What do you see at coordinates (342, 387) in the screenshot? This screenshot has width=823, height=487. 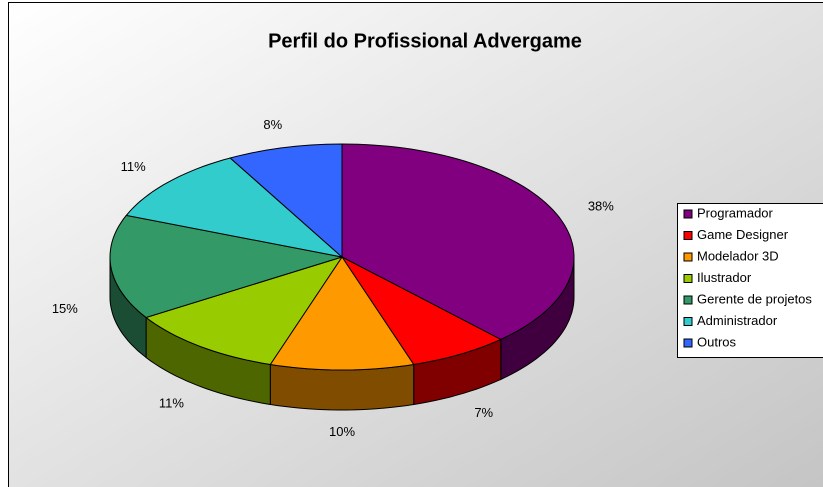 I see `slice-side` at bounding box center [342, 387].